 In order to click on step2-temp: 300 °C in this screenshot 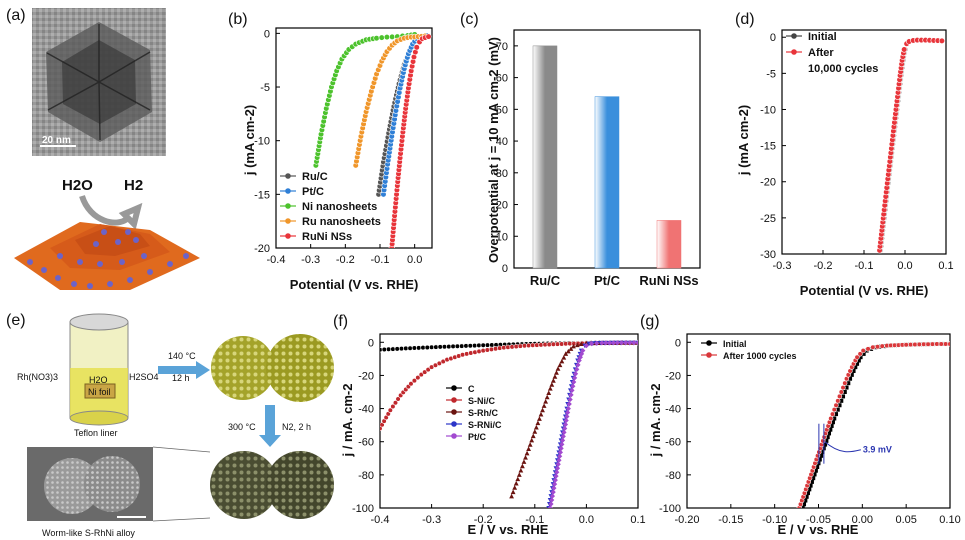, I will do `click(242, 427)`.